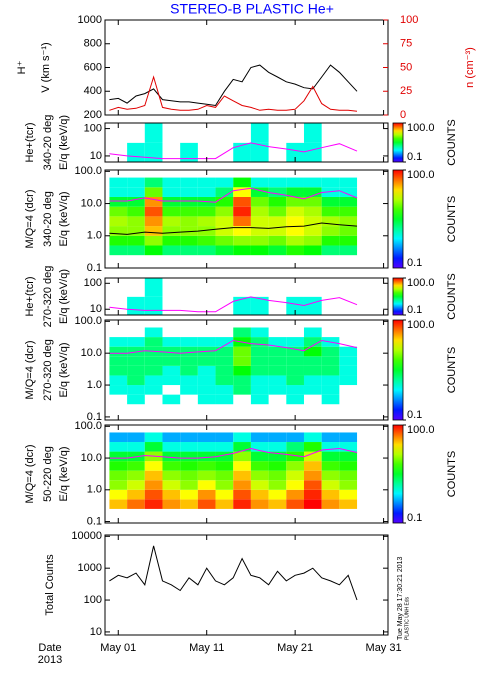 The height and width of the screenshot is (684, 504). What do you see at coordinates (421, 283) in the screenshot?
I see `colorbar-tick-label: 100.0` at bounding box center [421, 283].